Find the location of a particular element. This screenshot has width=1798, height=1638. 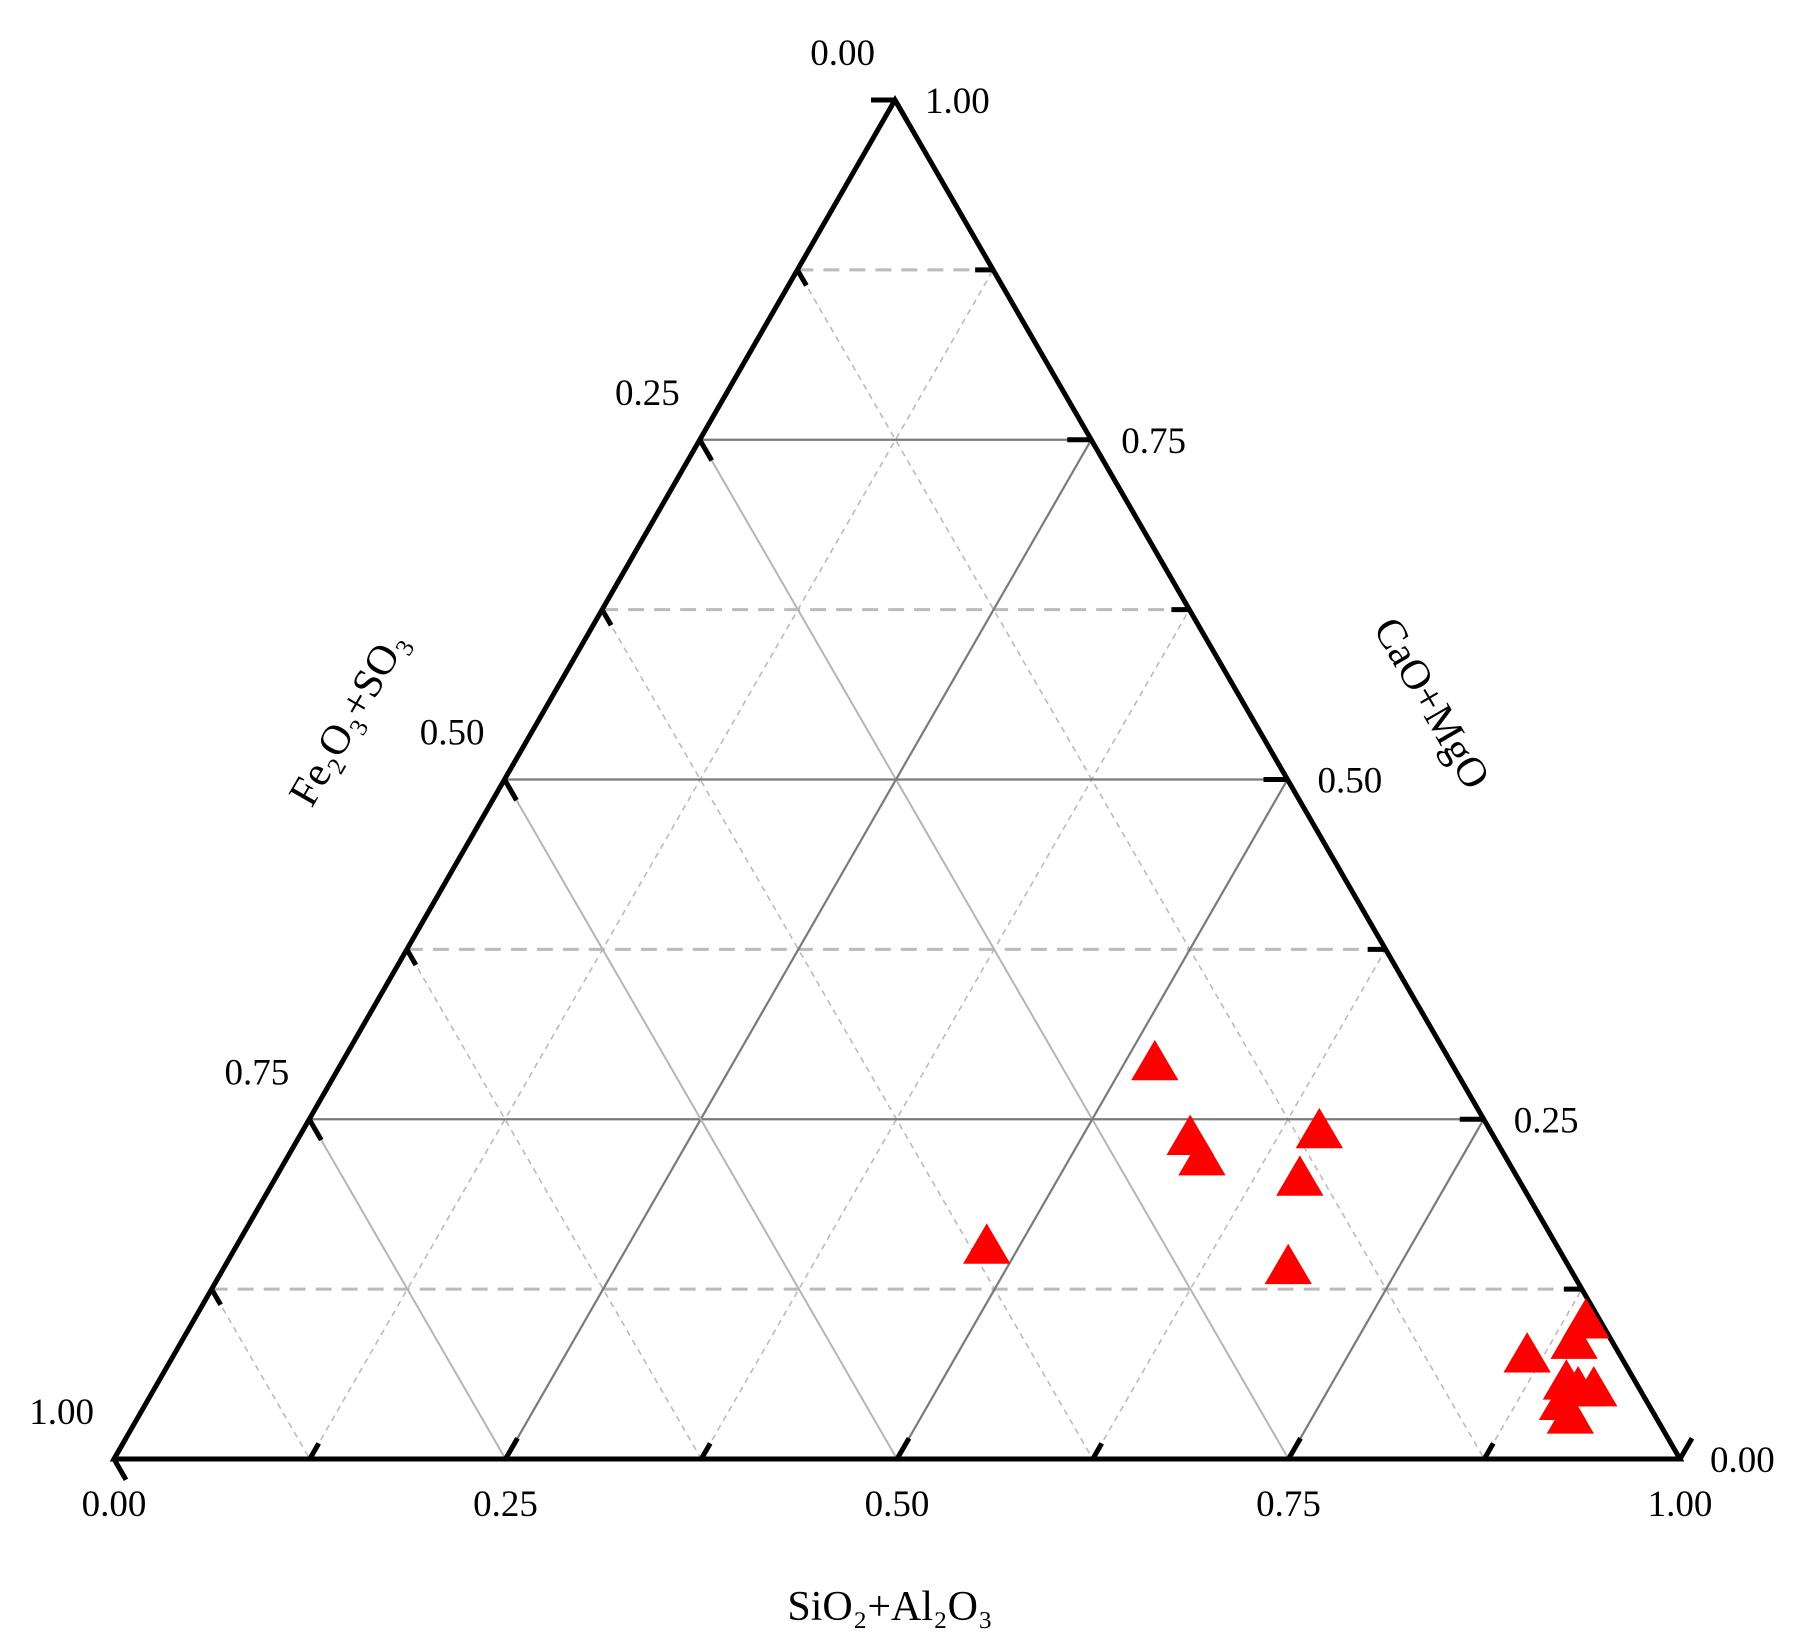

left-axis-title: Fe₂O₃+SO₃ is located at coordinates (348, 718).